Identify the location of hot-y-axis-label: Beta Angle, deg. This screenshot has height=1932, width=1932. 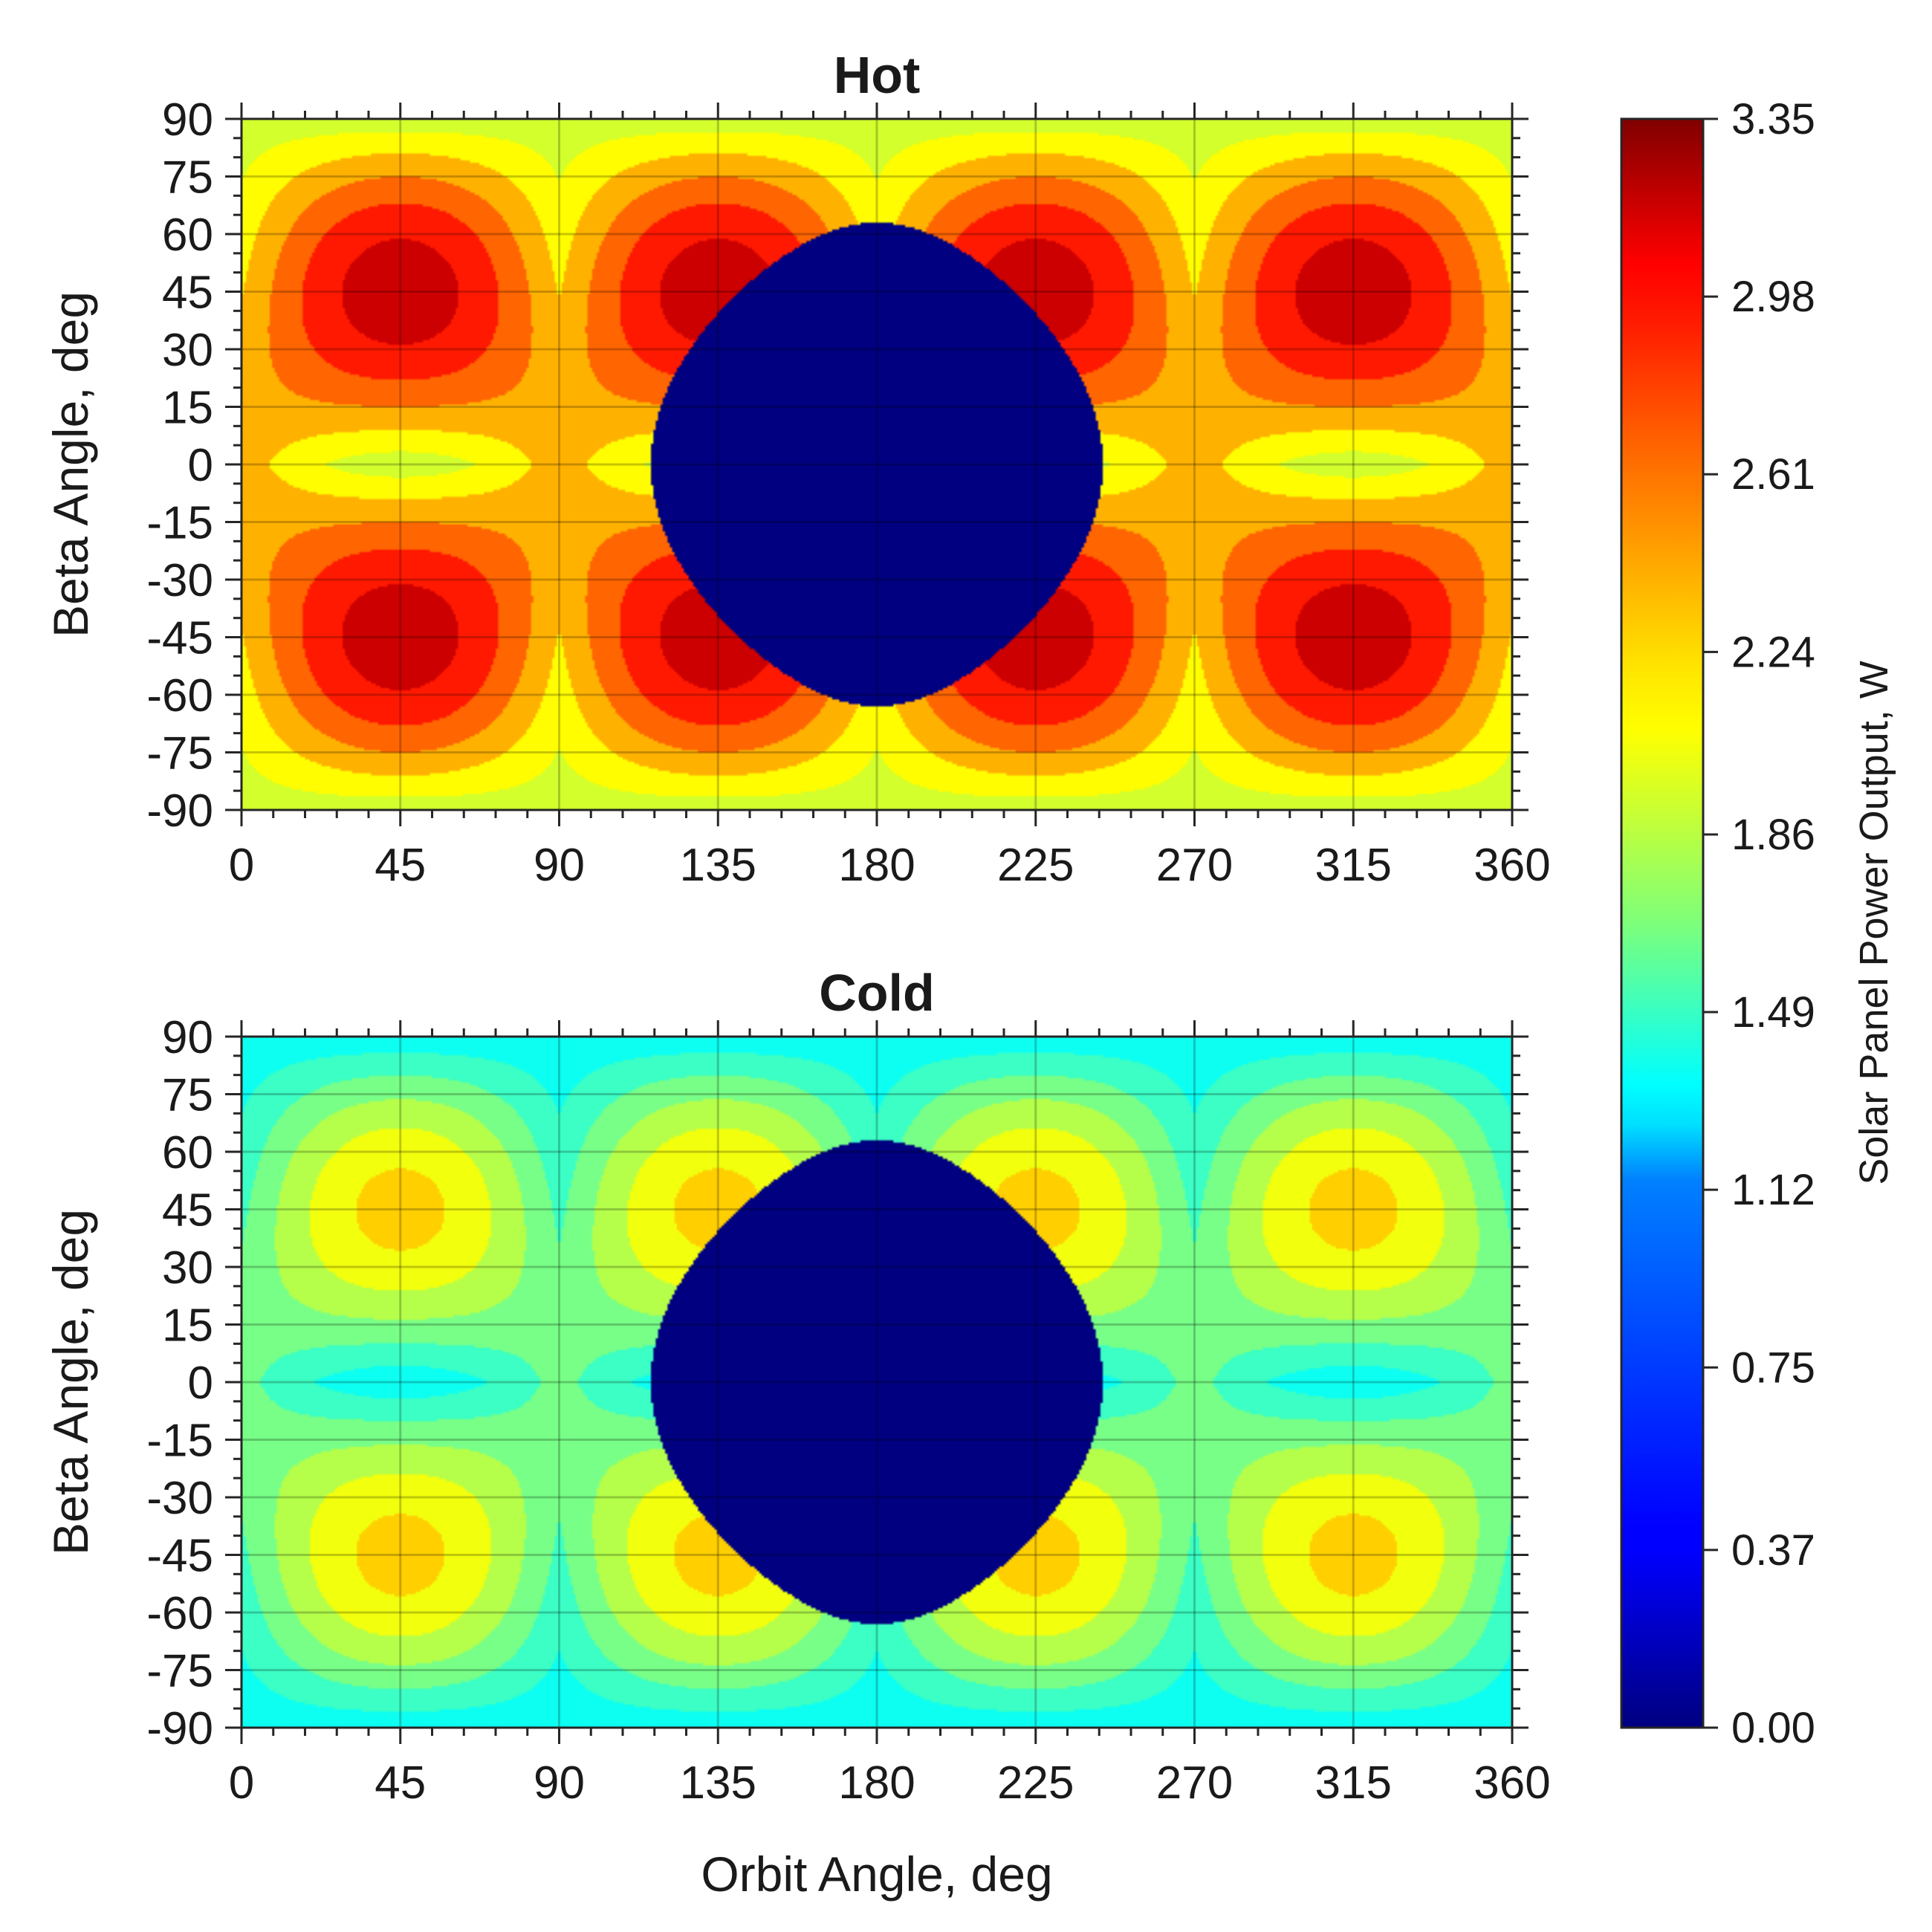
(70, 464).